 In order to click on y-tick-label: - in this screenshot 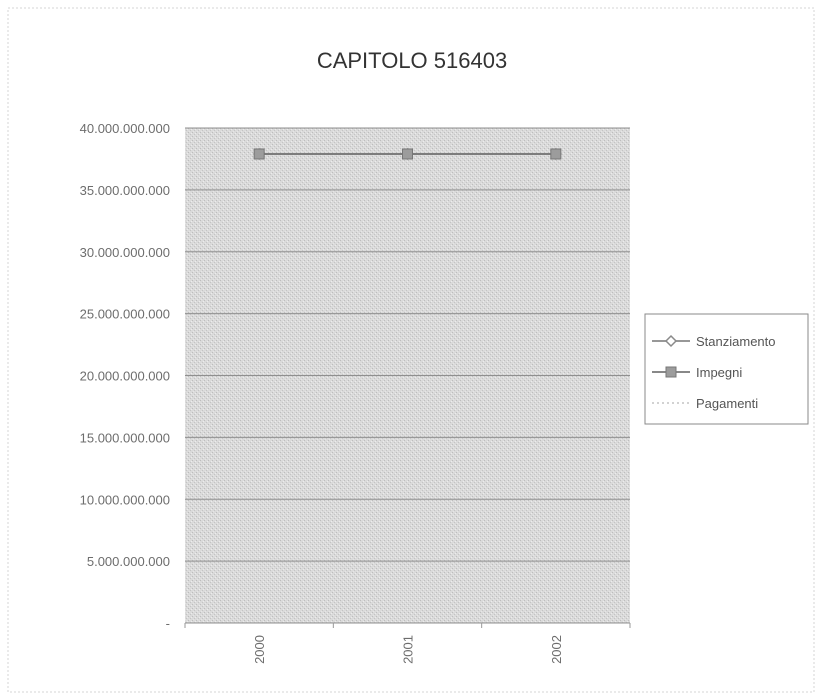, I will do `click(168, 623)`.